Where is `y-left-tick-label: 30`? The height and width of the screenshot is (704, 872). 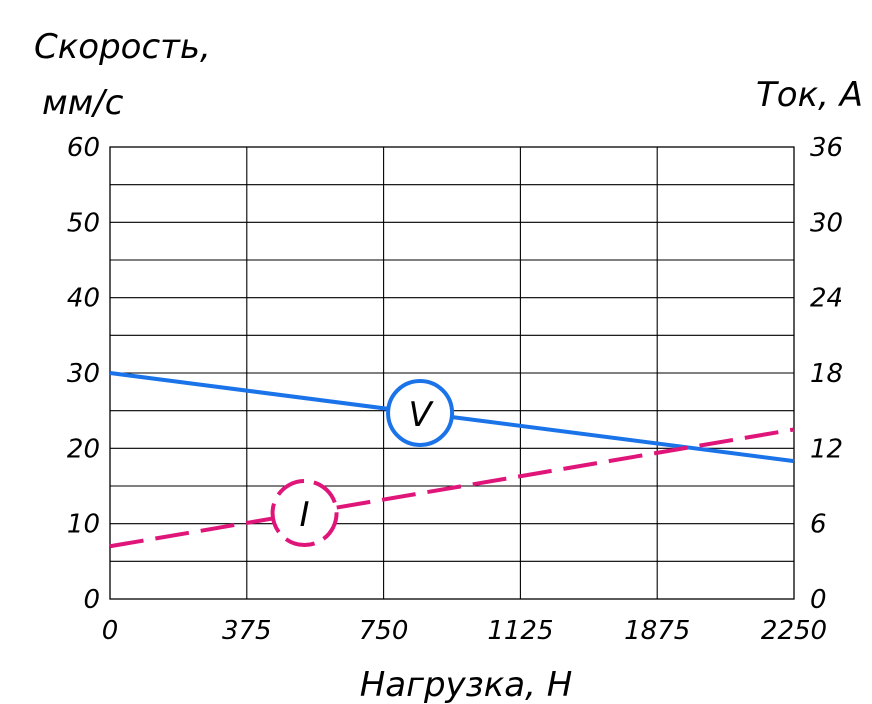 y-left-tick-label: 30 is located at coordinates (83, 374).